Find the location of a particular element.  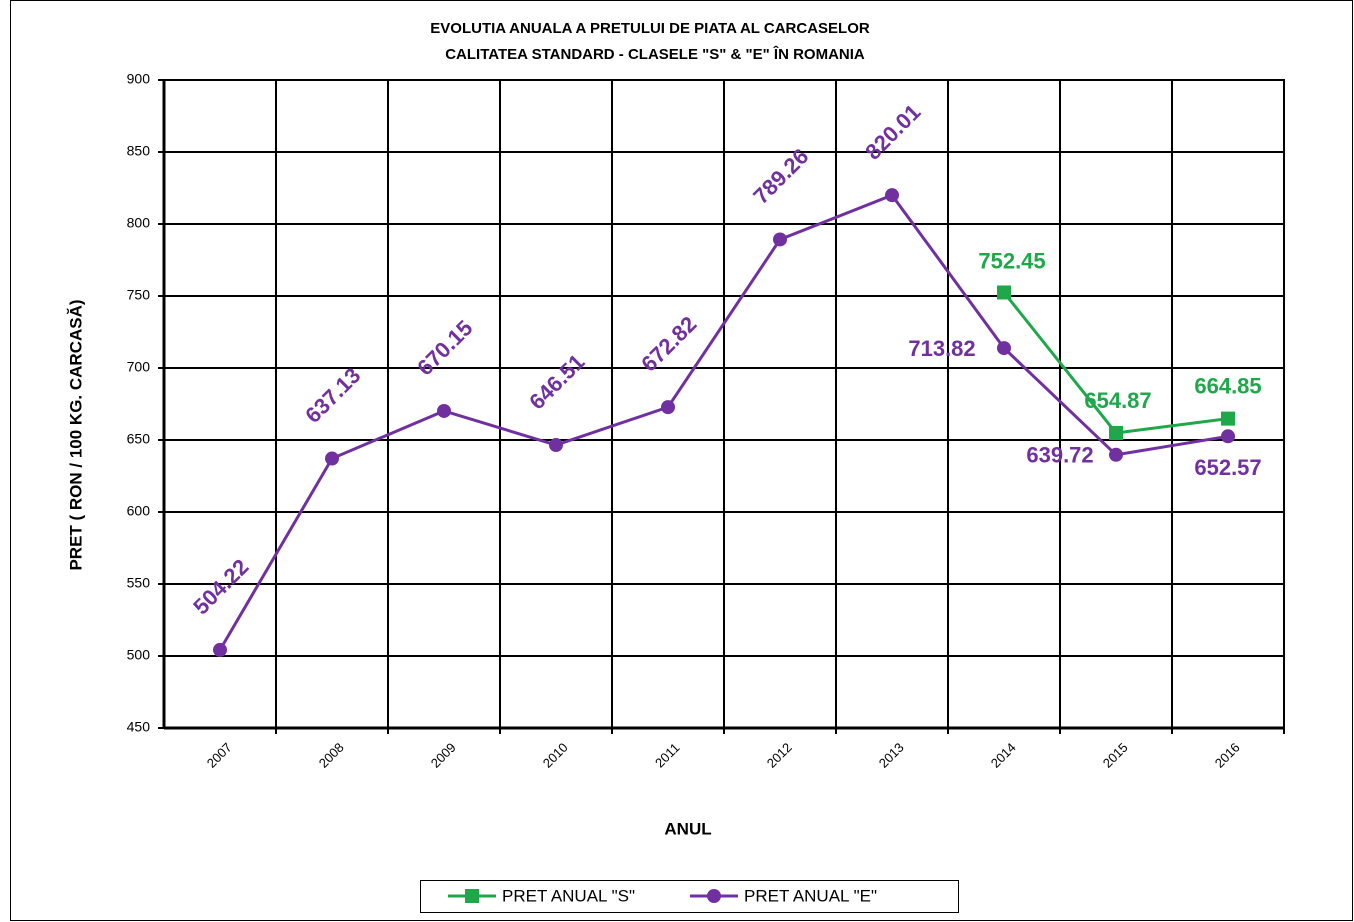

y-axis-title: PRET ( RON / 100 KG. CARCASĂ) is located at coordinates (75, 434).